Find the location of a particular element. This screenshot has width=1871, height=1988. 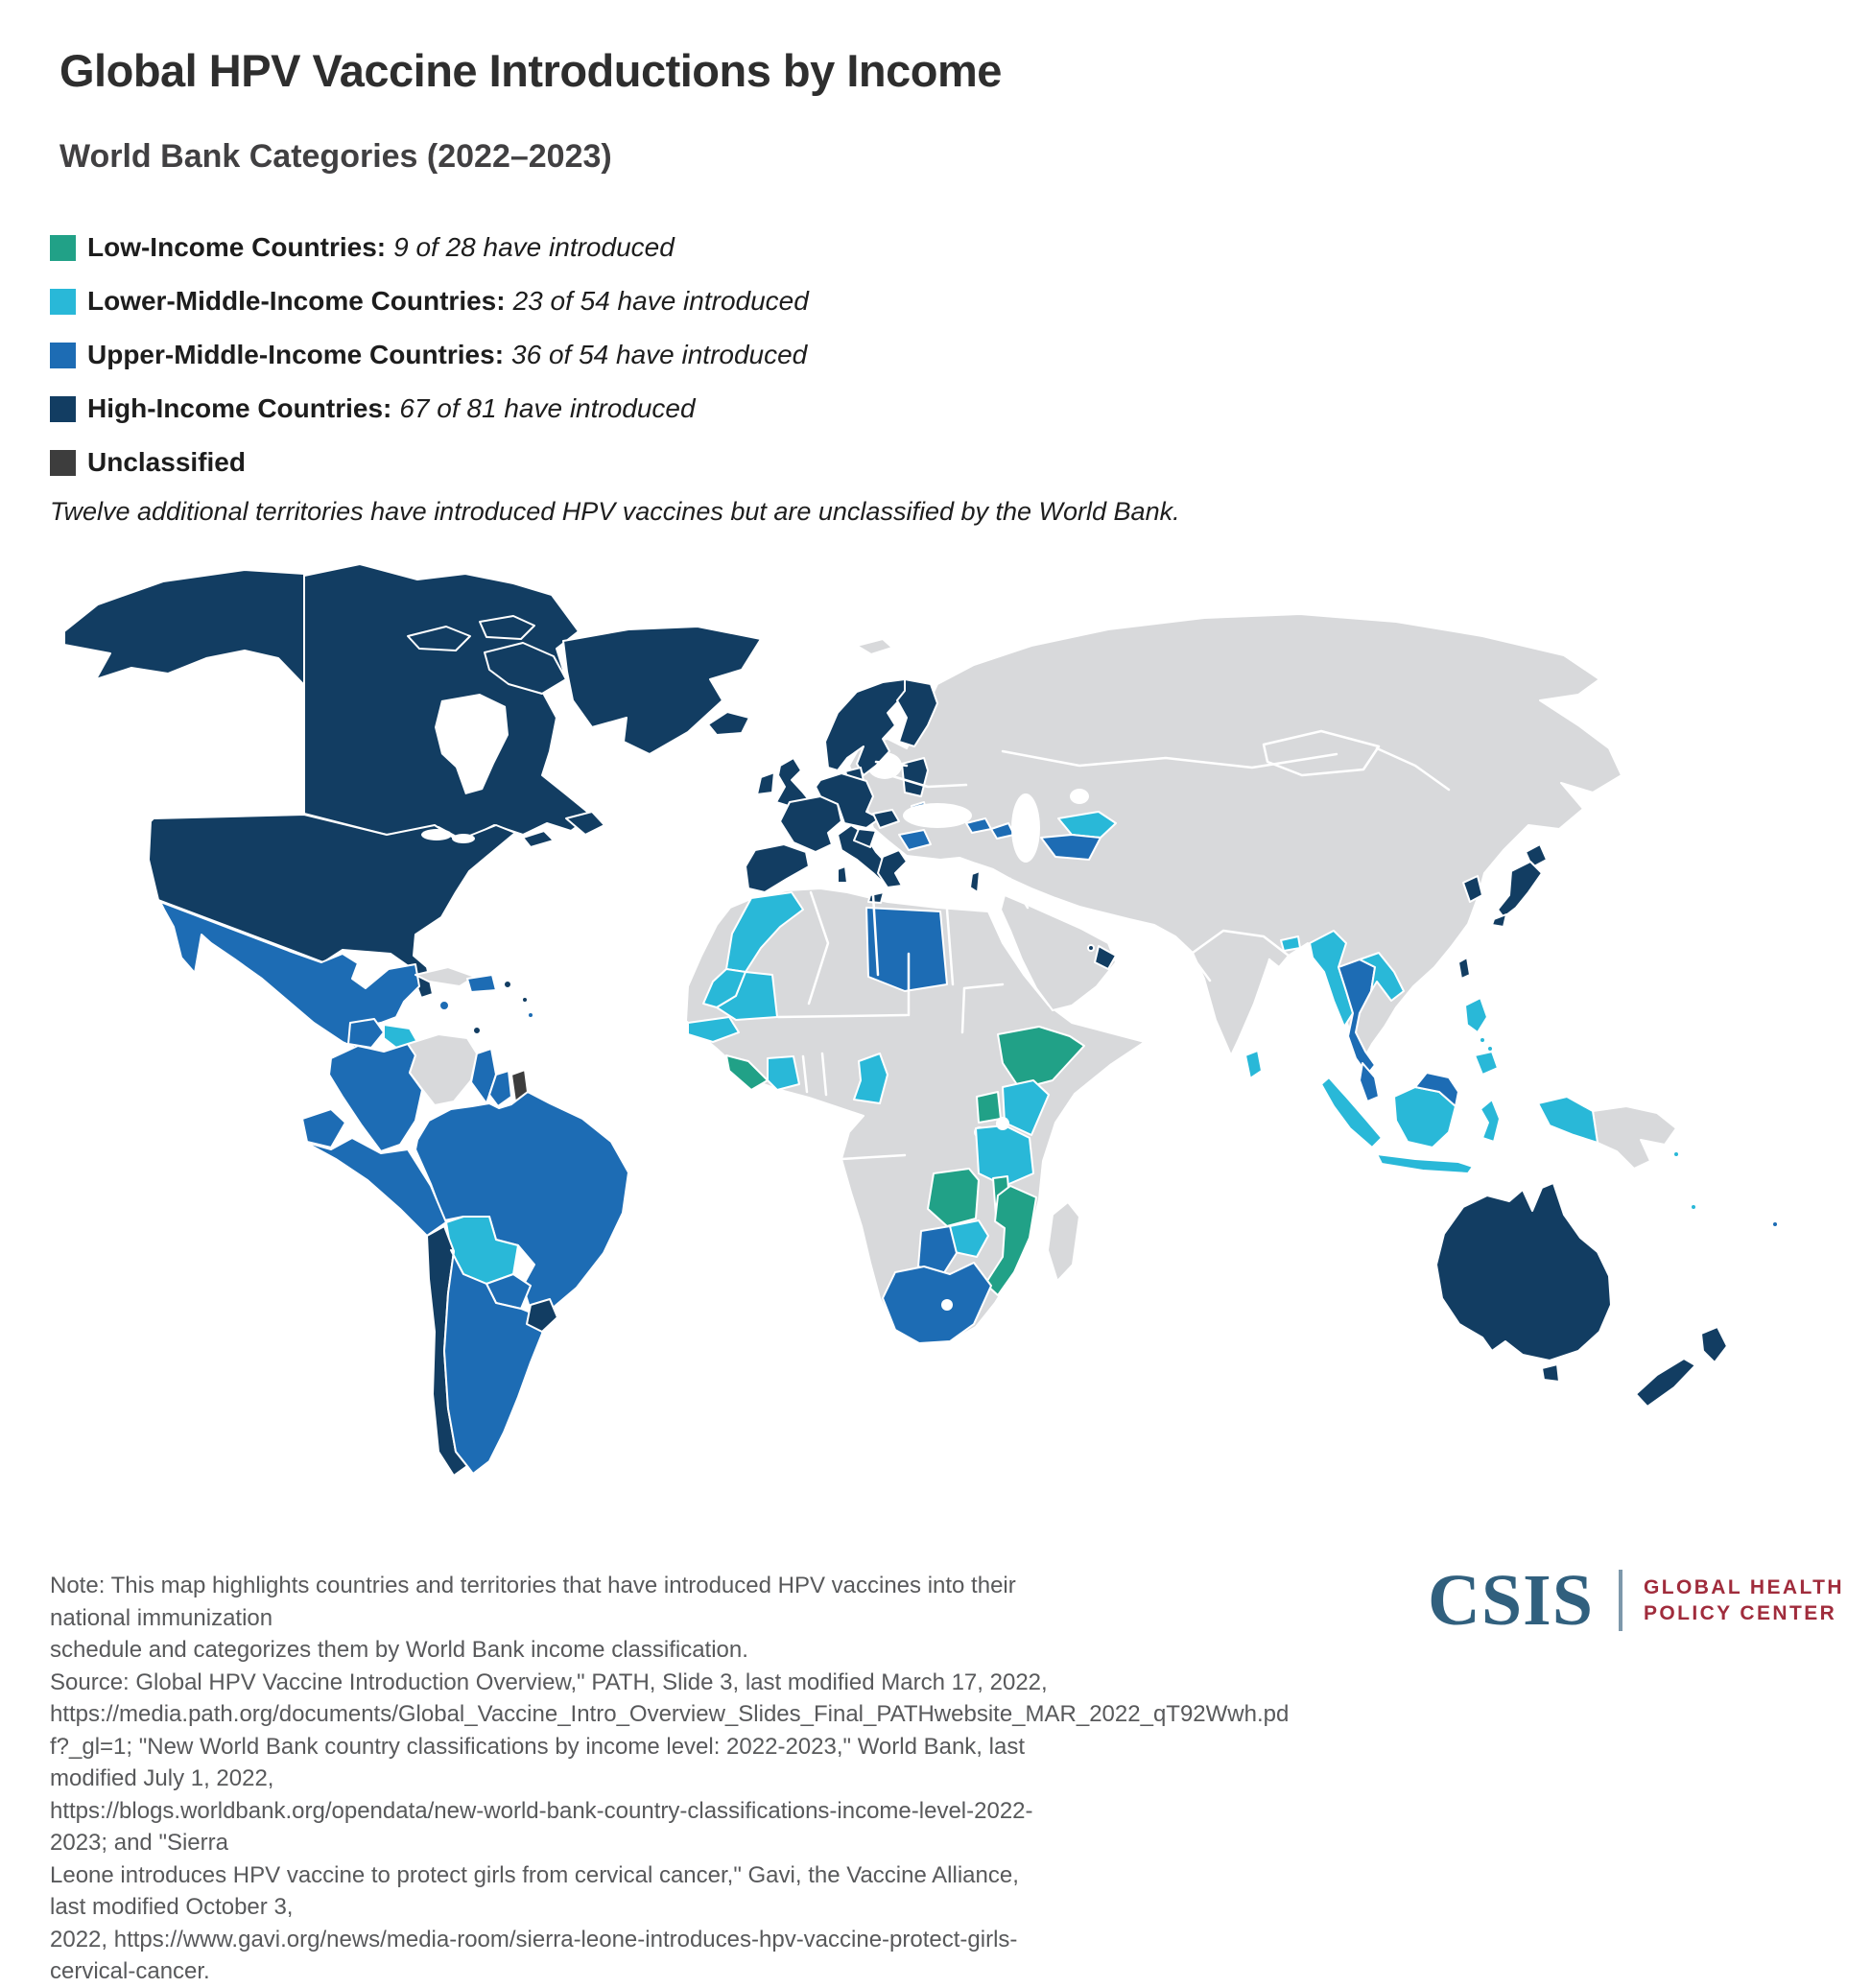

legend-row-unclassified: Unclassified is located at coordinates (430, 462).